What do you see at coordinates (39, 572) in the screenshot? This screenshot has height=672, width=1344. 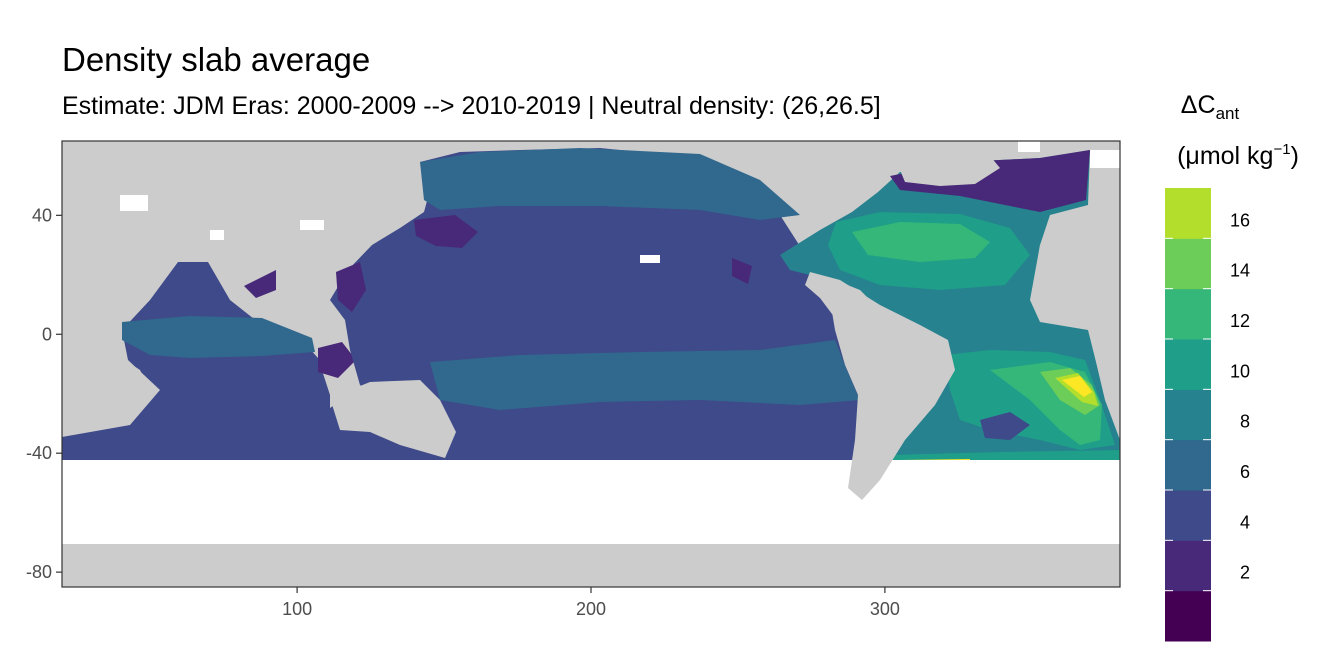 I see `y-tick-label: -80` at bounding box center [39, 572].